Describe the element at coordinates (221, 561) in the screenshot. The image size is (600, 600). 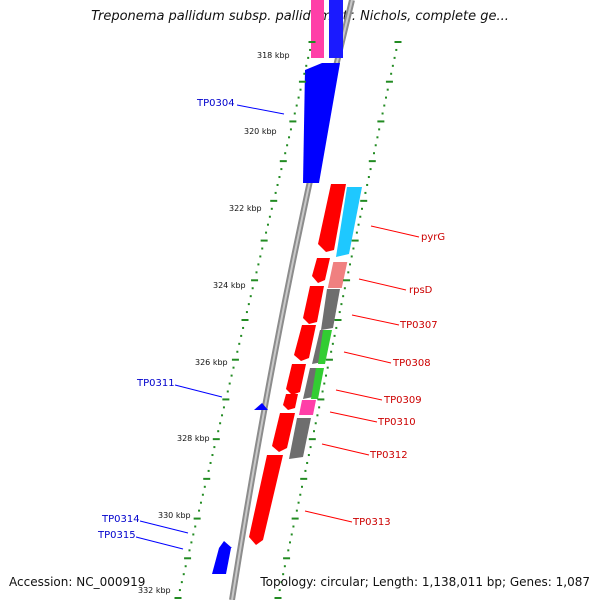
I see `gene-TP0315` at that location.